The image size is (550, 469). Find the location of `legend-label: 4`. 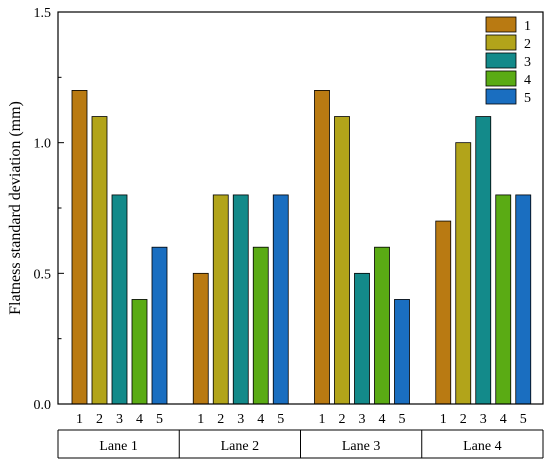

legend-label: 4 is located at coordinates (527, 80).